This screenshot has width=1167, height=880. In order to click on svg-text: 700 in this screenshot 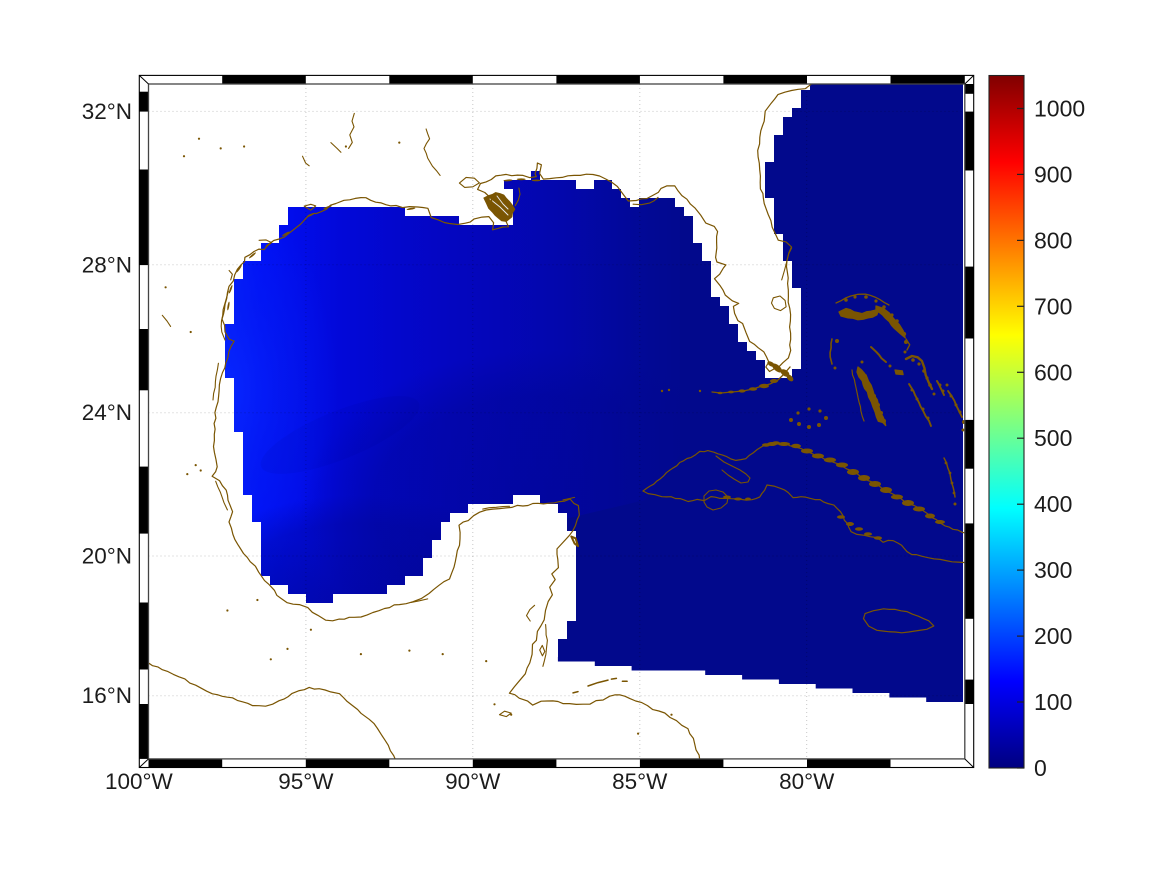, I will do `click(1053, 306)`.